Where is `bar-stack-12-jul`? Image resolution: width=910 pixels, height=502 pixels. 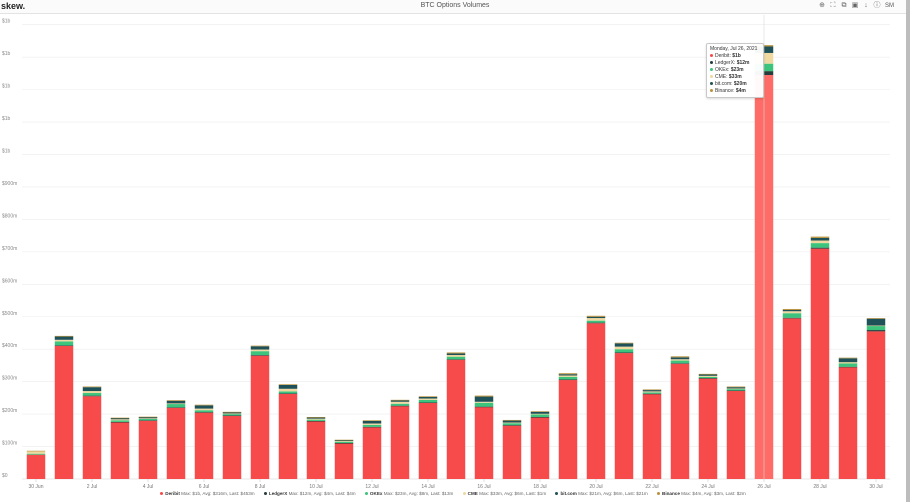
bar-stack-12-jul is located at coordinates (372, 449).